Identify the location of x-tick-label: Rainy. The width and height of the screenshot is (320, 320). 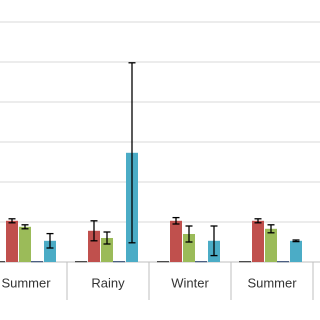
(108, 282).